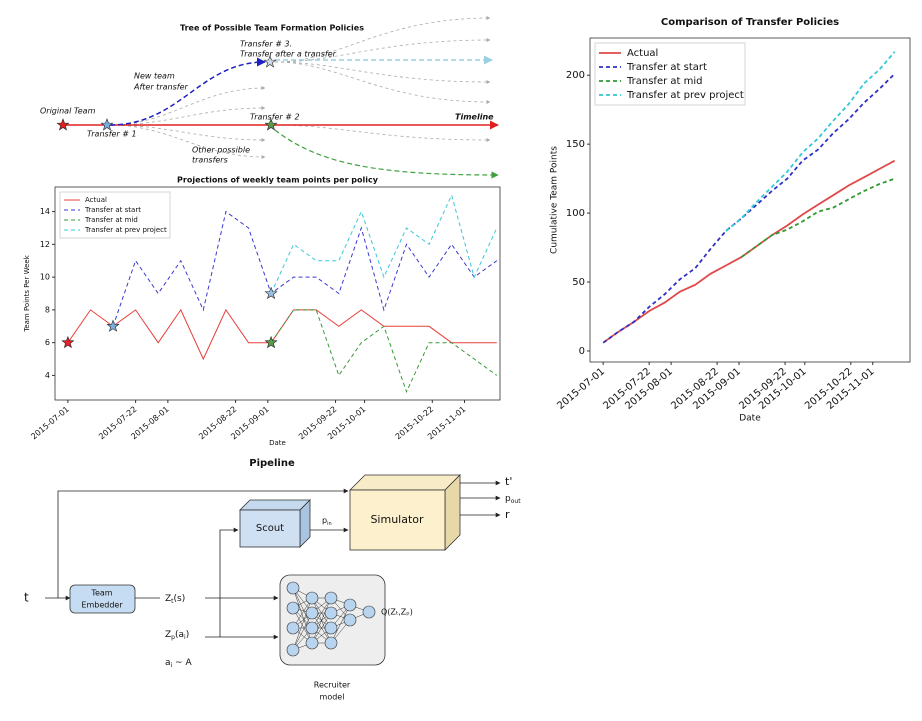  Describe the element at coordinates (102, 605) in the screenshot. I see `embedder: Embedder` at that location.